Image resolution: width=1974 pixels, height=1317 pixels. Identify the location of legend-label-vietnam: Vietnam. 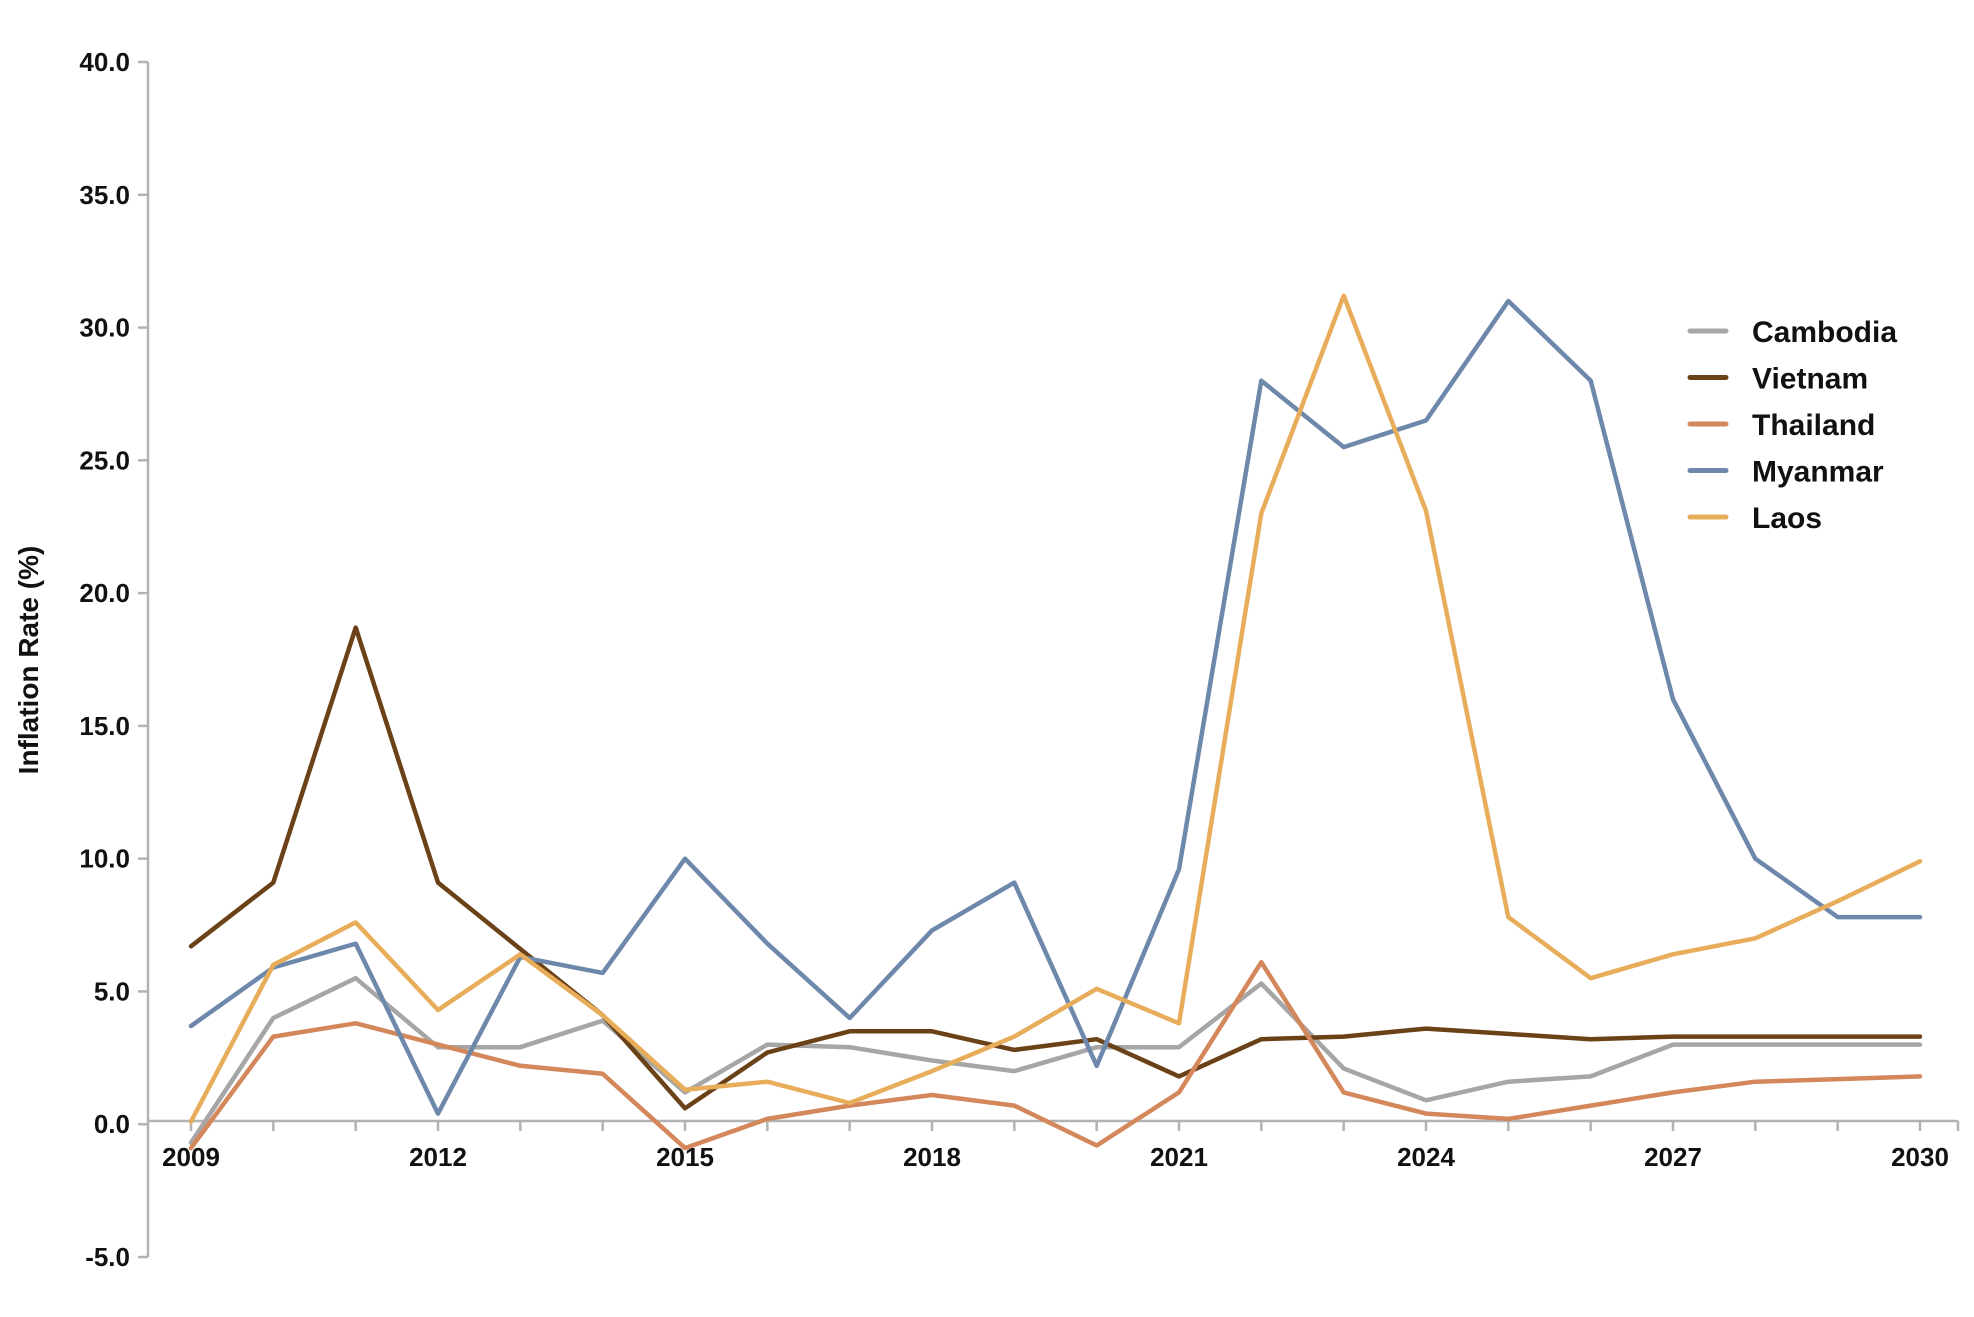
(1810, 379).